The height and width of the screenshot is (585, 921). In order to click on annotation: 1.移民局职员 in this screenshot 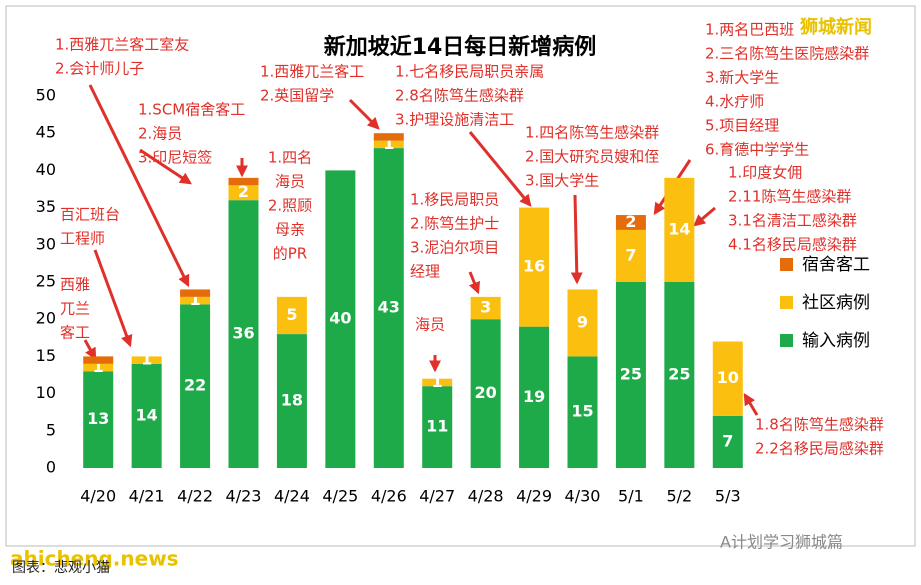, I will do `click(454, 200)`.